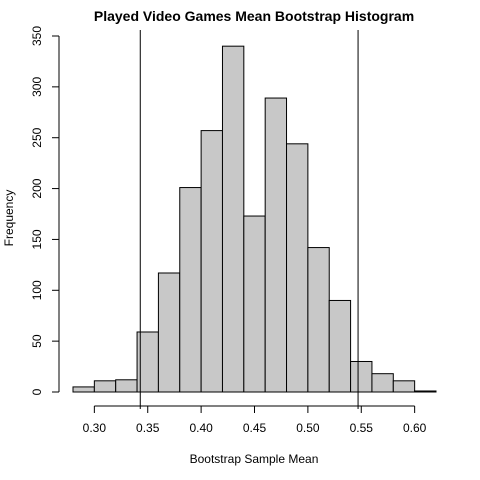 This screenshot has height=480, width=480. I want to click on y-tick-label: 150, so click(37, 239).